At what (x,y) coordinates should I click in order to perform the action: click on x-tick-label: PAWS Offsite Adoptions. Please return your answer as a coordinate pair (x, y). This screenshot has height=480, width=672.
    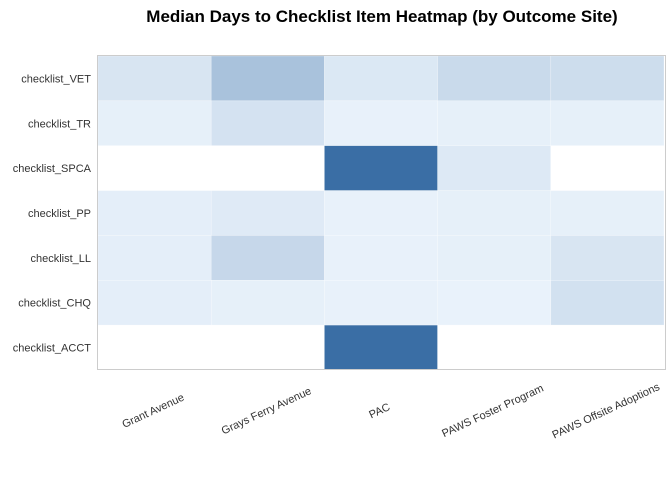
    Looking at the image, I should click on (606, 411).